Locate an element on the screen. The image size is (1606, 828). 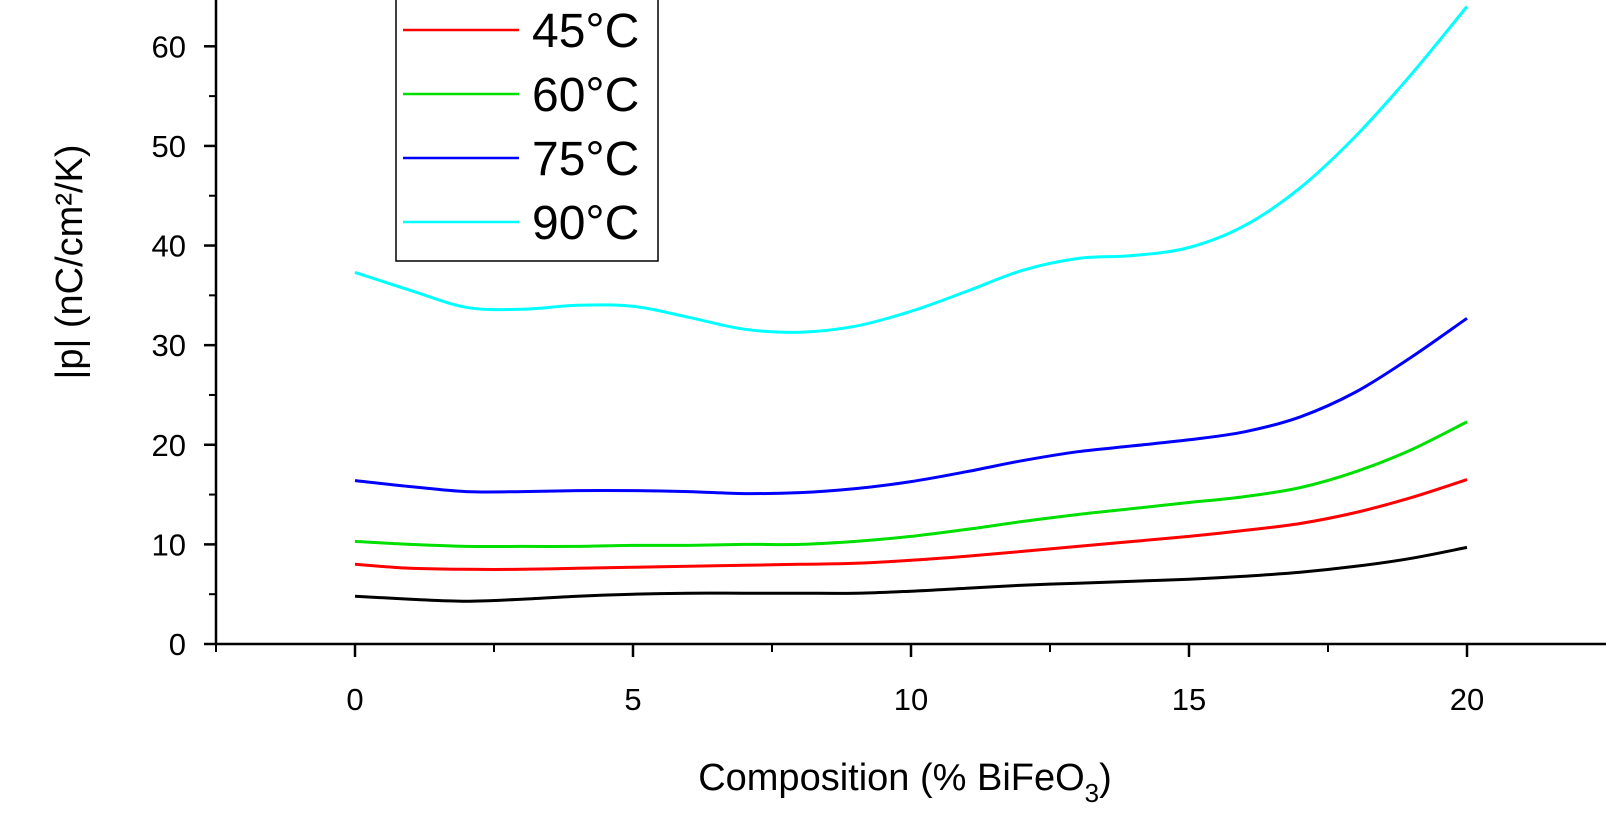
series-line-75C is located at coordinates (911, 406).